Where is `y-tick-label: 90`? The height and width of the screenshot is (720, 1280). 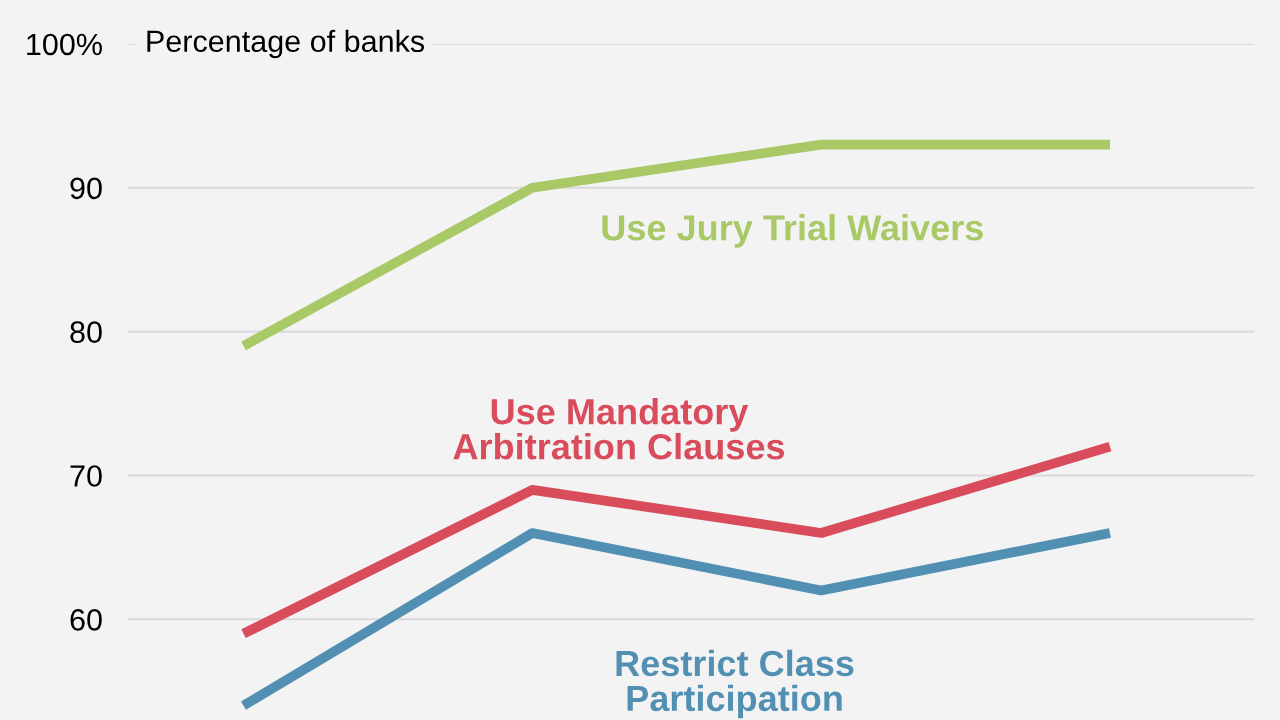
y-tick-label: 90 is located at coordinates (86, 188).